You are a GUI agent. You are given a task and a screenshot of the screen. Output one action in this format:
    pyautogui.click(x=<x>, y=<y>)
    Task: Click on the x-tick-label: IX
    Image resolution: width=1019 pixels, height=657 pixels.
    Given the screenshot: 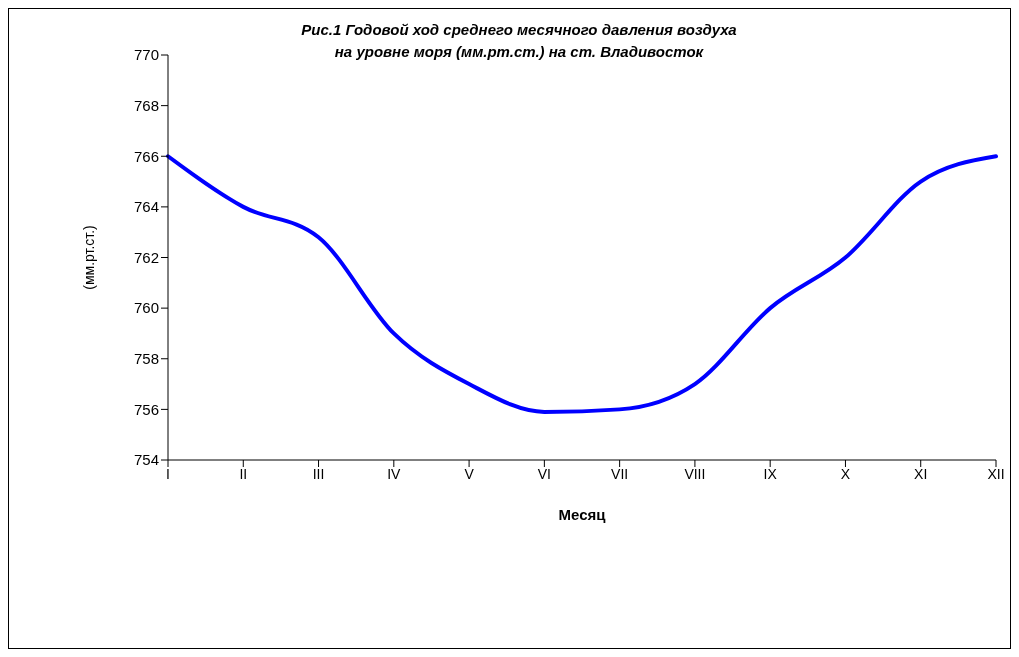 What is the action you would take?
    pyautogui.click(x=770, y=473)
    